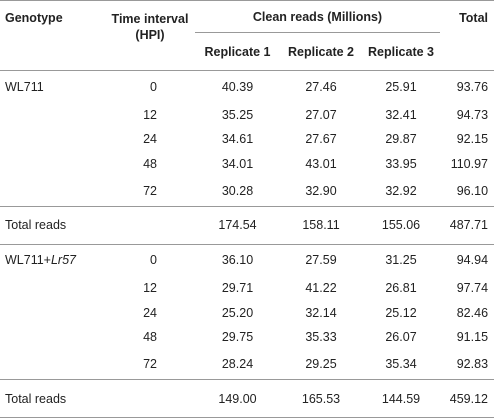 The width and height of the screenshot is (494, 419). I want to click on value-cell: 96.10, so click(467, 191).